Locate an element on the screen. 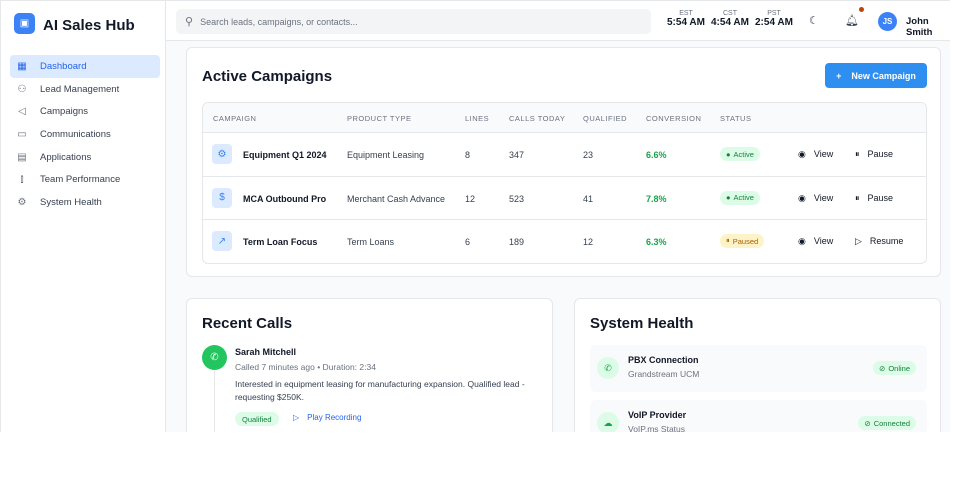 The height and width of the screenshot is (488, 958). status-label: Online is located at coordinates (899, 368).